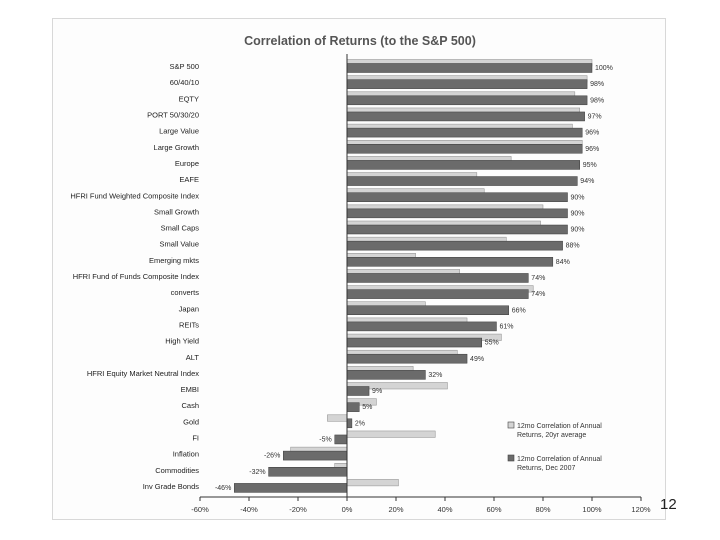 Image resolution: width=720 pixels, height=540 pixels. Describe the element at coordinates (187, 163) in the screenshot. I see `category-label: Europe` at that location.